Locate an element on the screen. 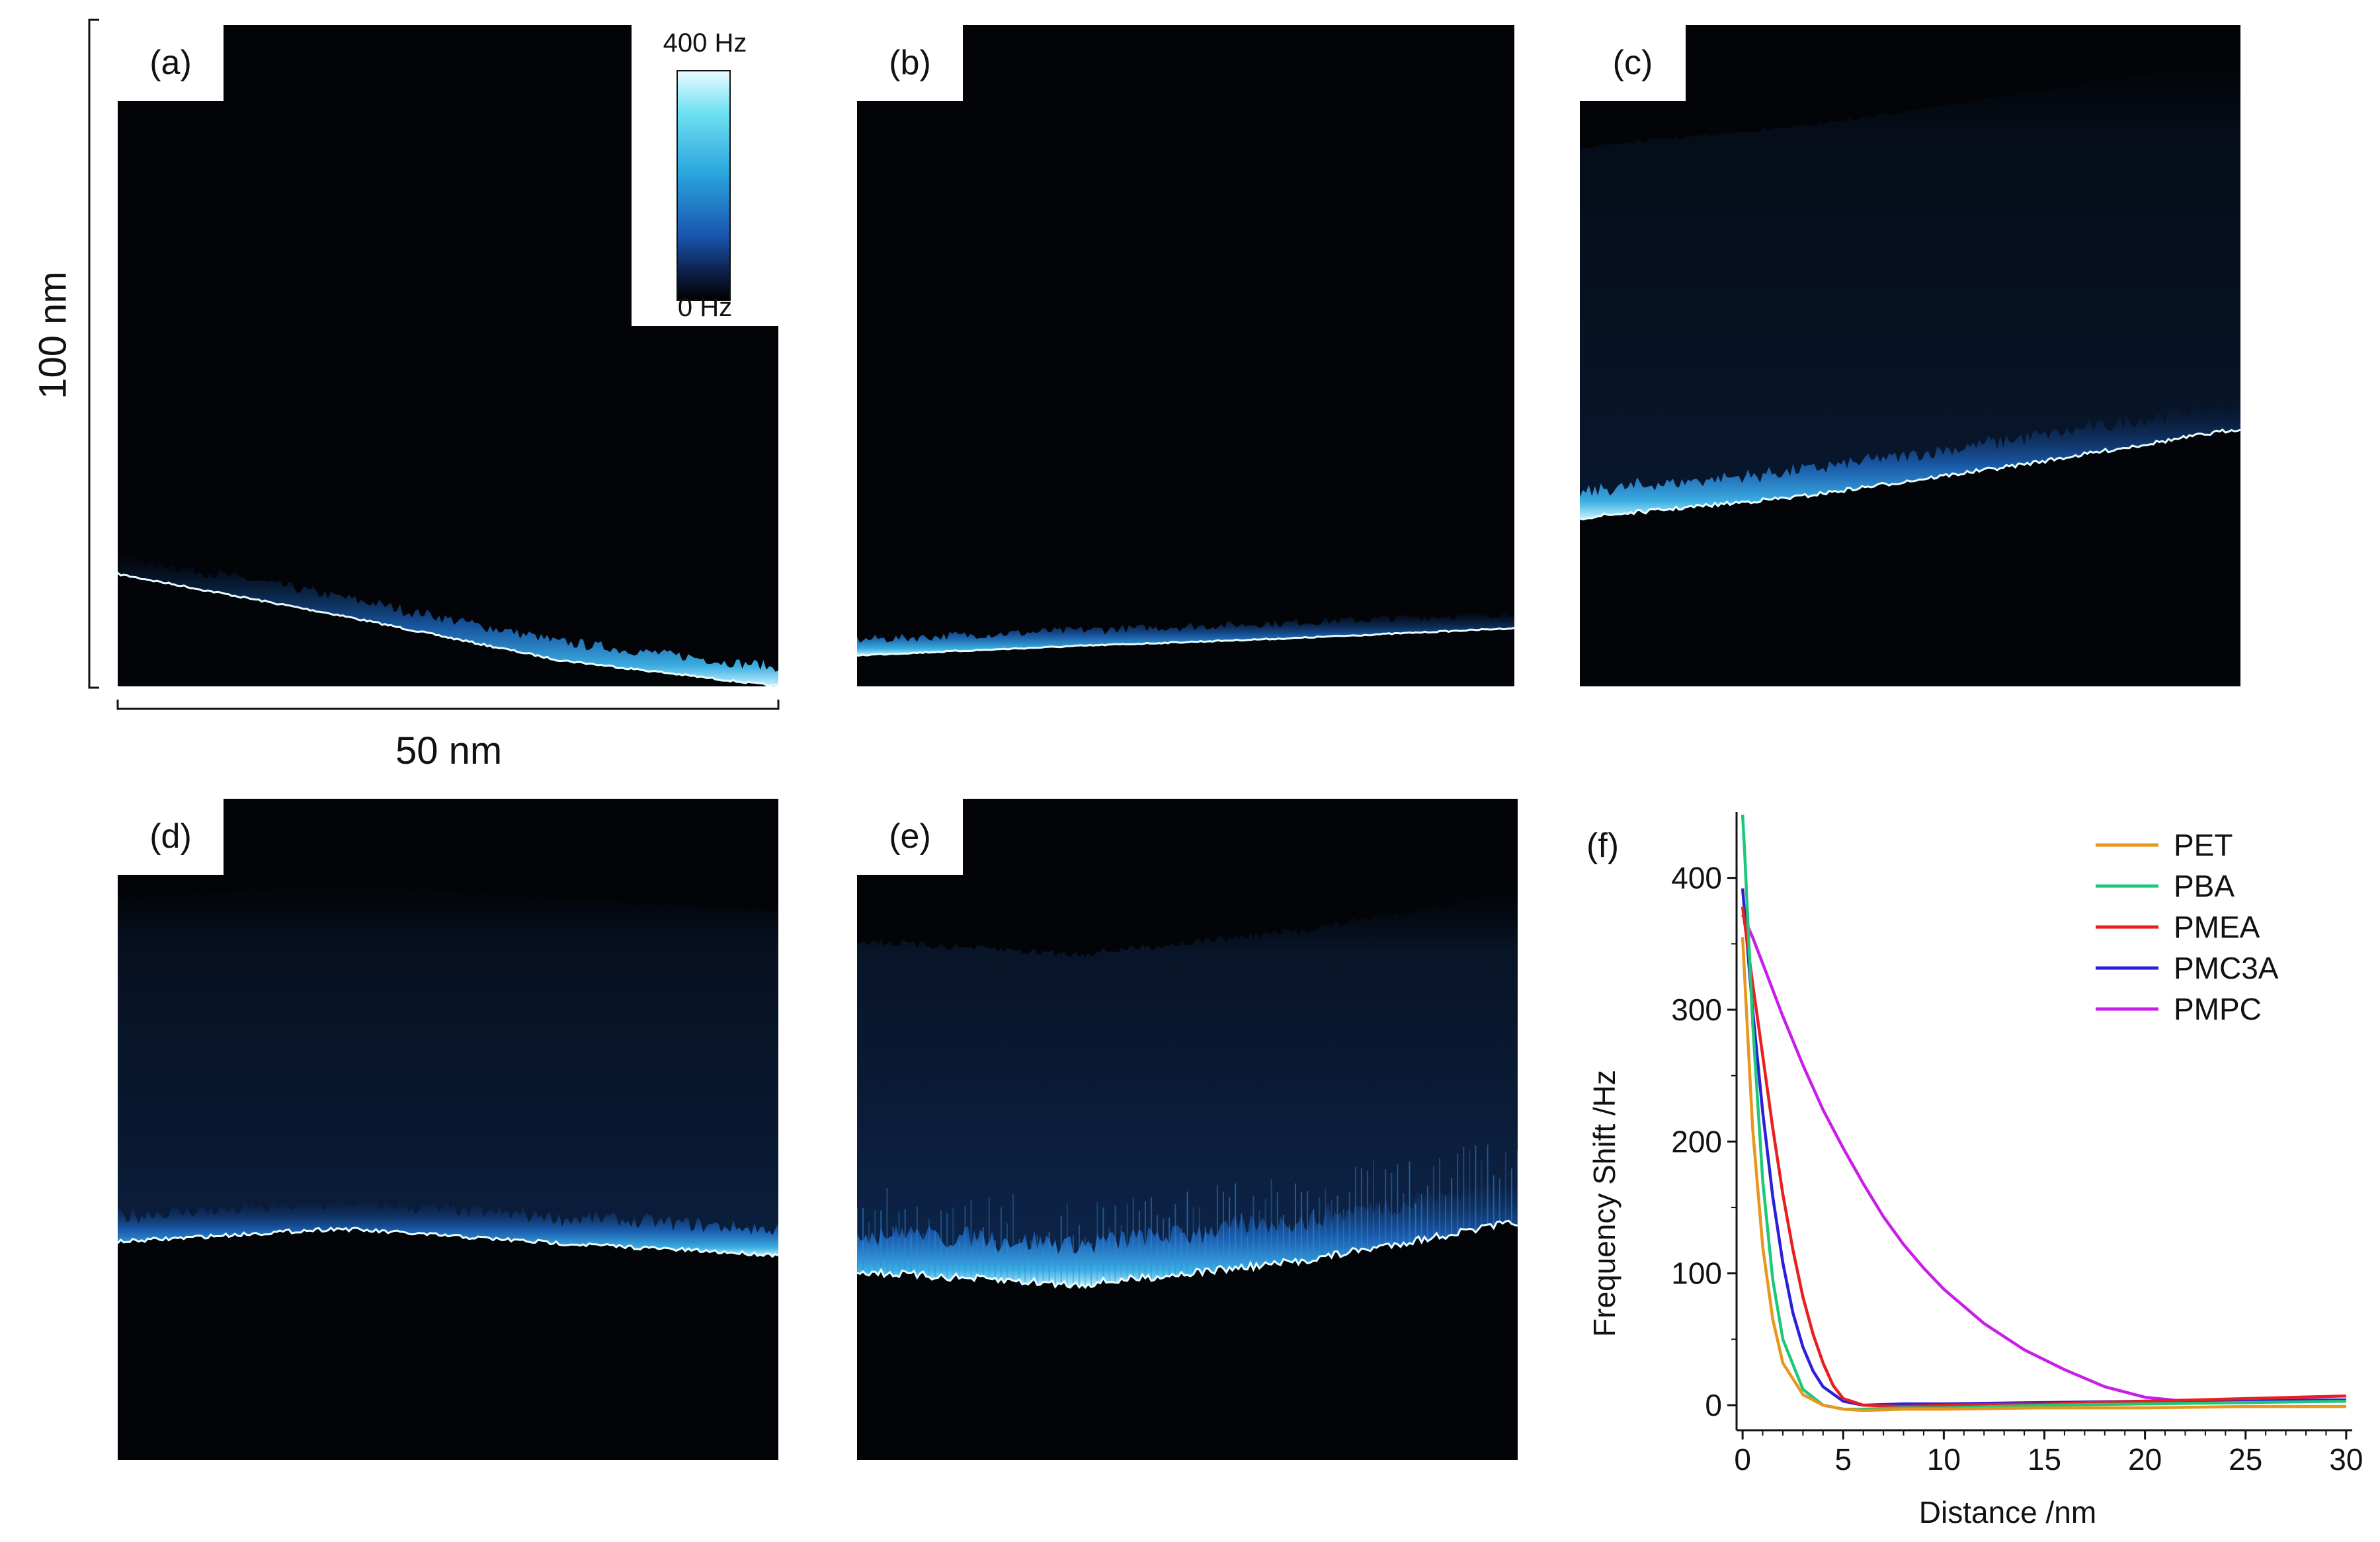  x-tick-label: 0 is located at coordinates (1742, 1459).